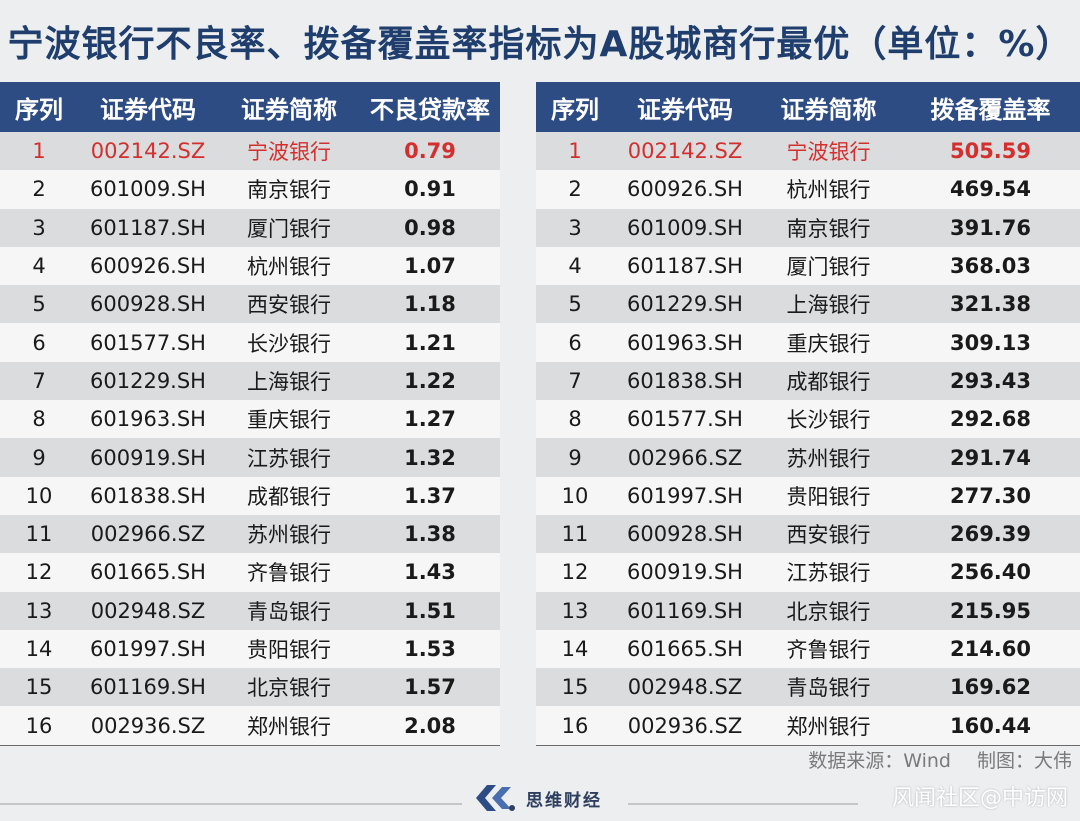 The height and width of the screenshot is (821, 1080). Describe the element at coordinates (575, 495) in the screenshot. I see `rank-cell: 10` at that location.